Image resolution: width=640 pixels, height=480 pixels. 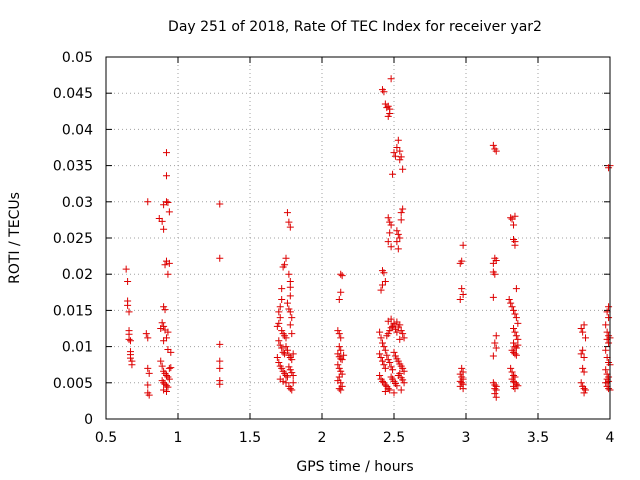 I want to click on y-tick-label: 0.035, so click(x=73, y=167).